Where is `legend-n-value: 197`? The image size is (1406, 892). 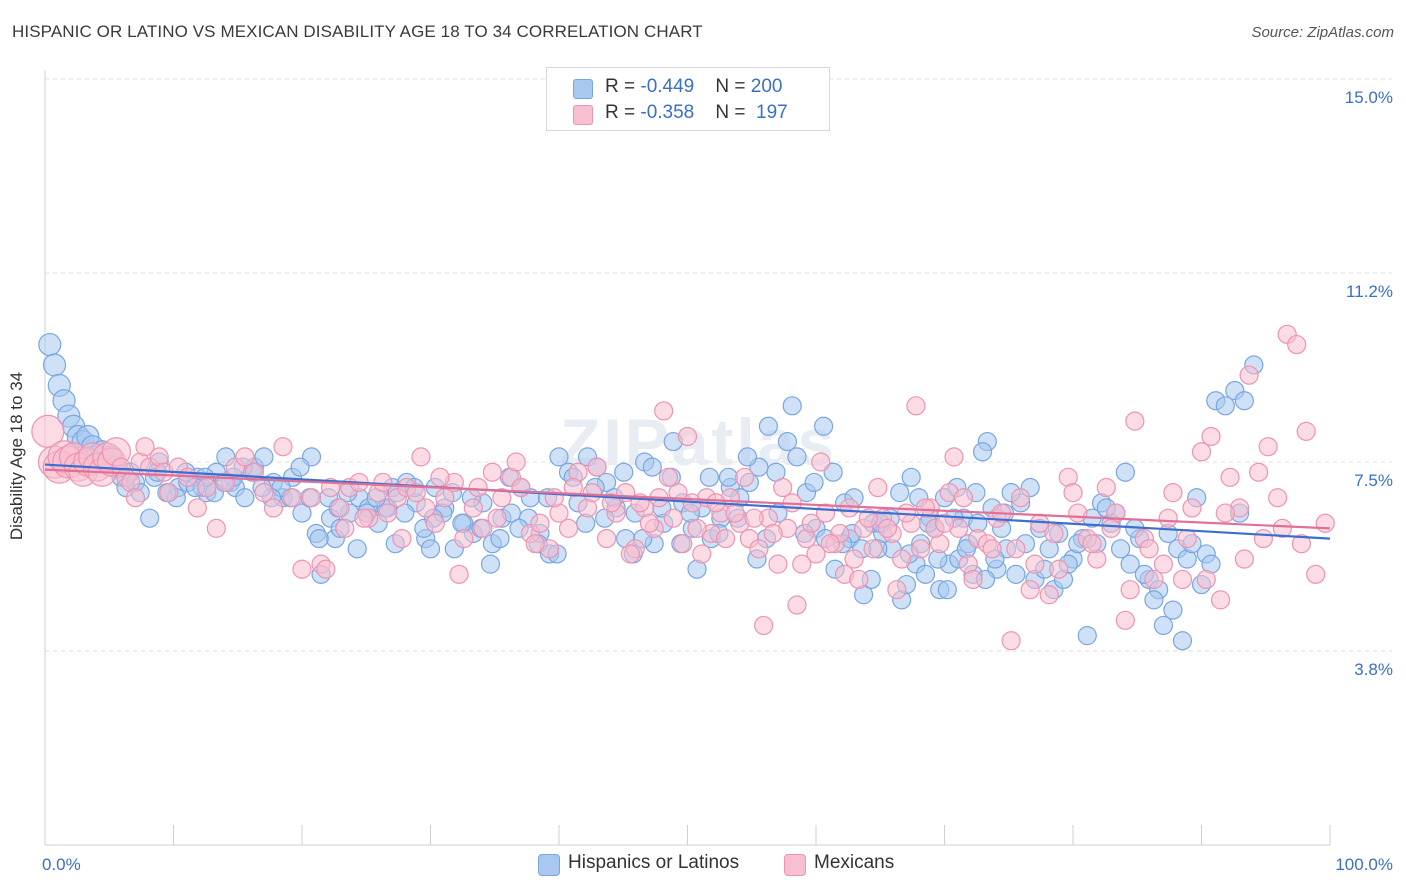
legend-n-value: 197 is located at coordinates (769, 112).